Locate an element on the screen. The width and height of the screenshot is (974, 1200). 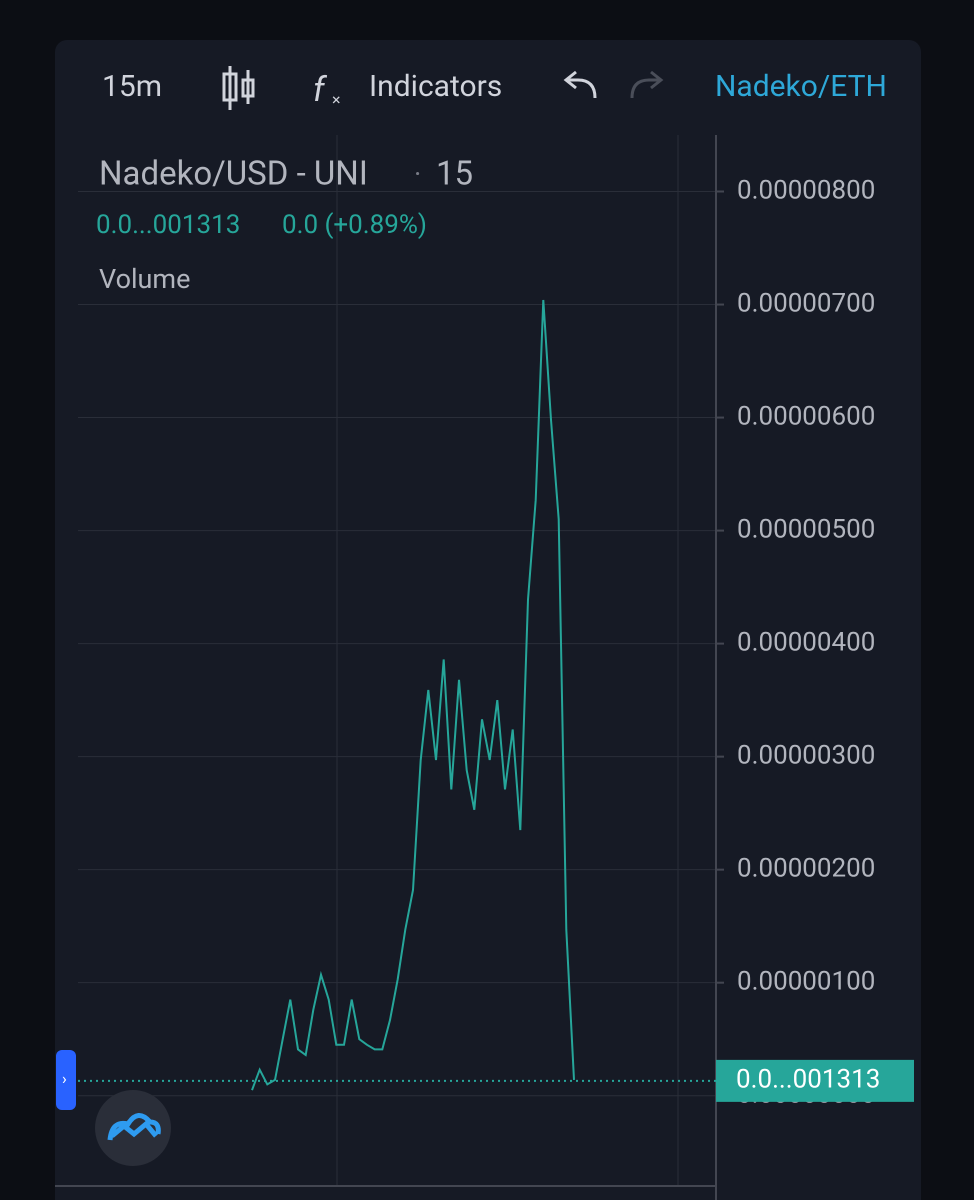
interval-button: 15m is located at coordinates (132, 86).